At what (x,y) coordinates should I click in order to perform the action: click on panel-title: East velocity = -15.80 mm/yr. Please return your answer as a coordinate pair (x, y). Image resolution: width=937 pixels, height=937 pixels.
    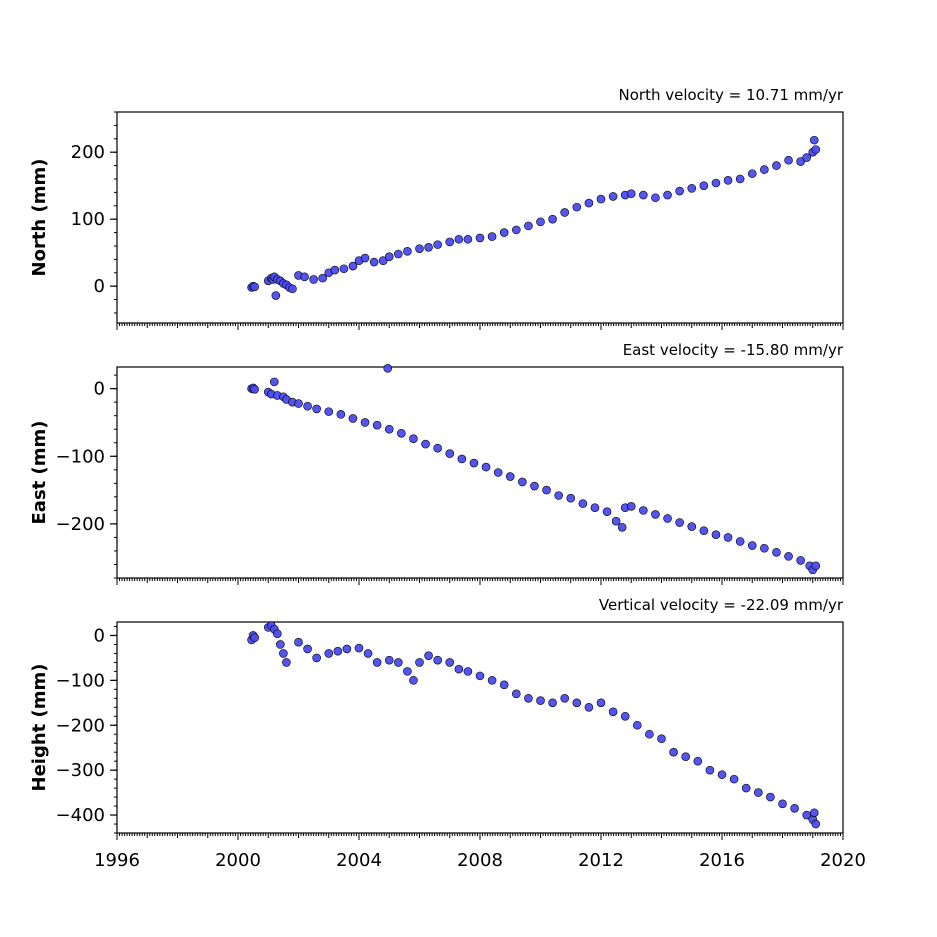
    Looking at the image, I should click on (733, 350).